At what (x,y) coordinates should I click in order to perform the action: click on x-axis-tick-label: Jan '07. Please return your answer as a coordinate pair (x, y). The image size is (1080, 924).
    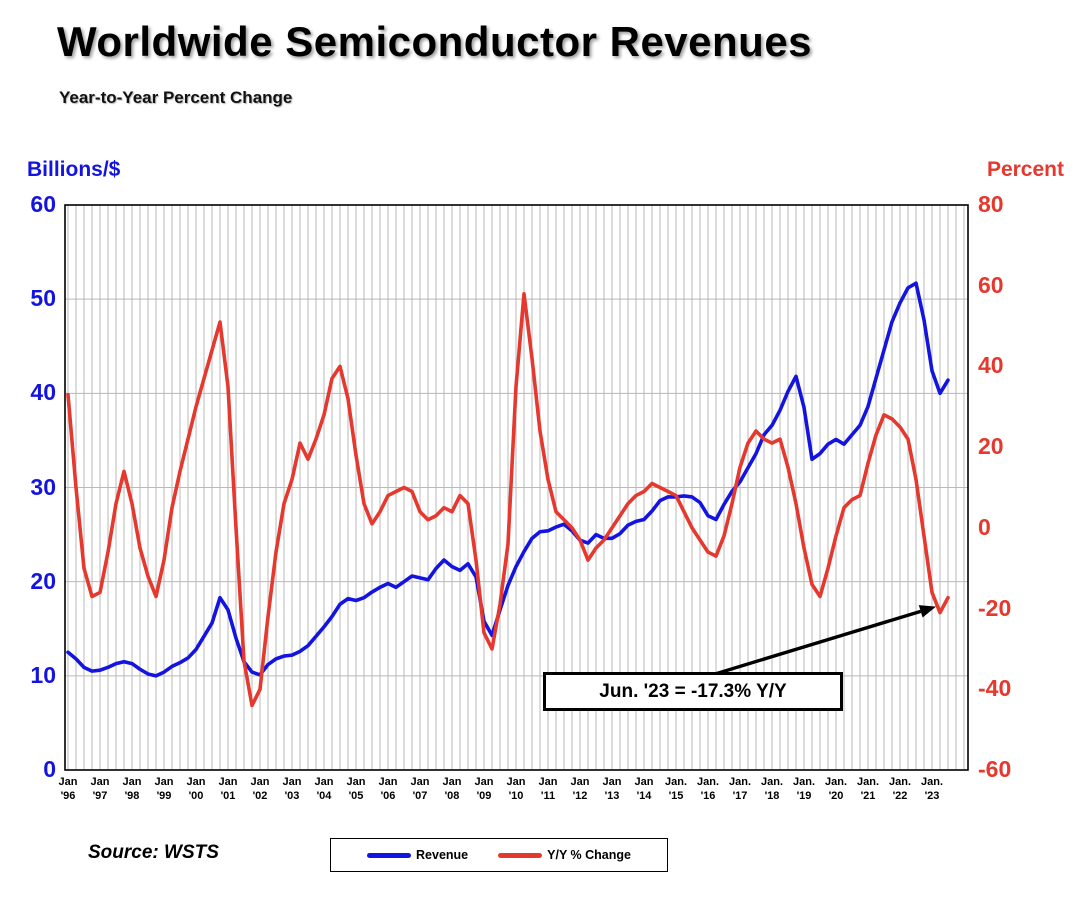
    Looking at the image, I should click on (420, 789).